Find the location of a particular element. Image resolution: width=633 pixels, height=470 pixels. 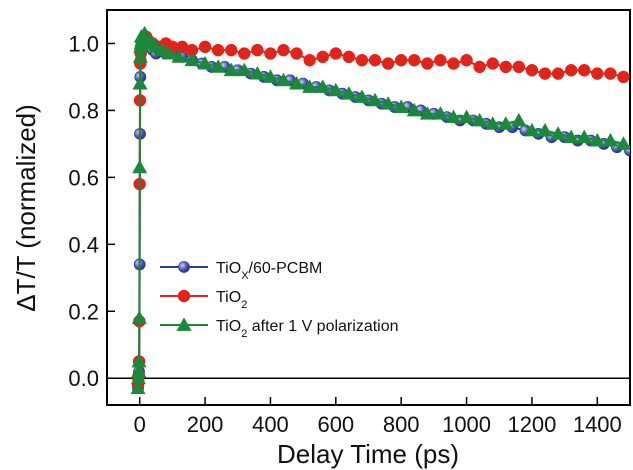

x-tick-label: 600 is located at coordinates (335, 424).